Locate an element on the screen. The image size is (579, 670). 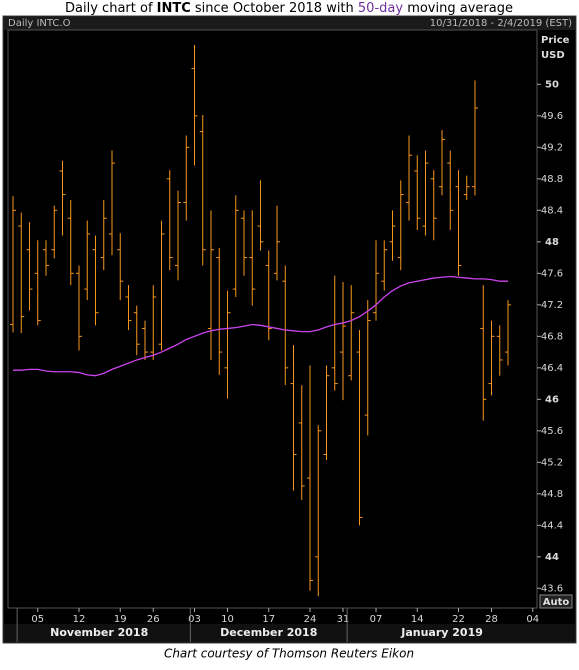
x-tick-label: 05 is located at coordinates (37, 619).